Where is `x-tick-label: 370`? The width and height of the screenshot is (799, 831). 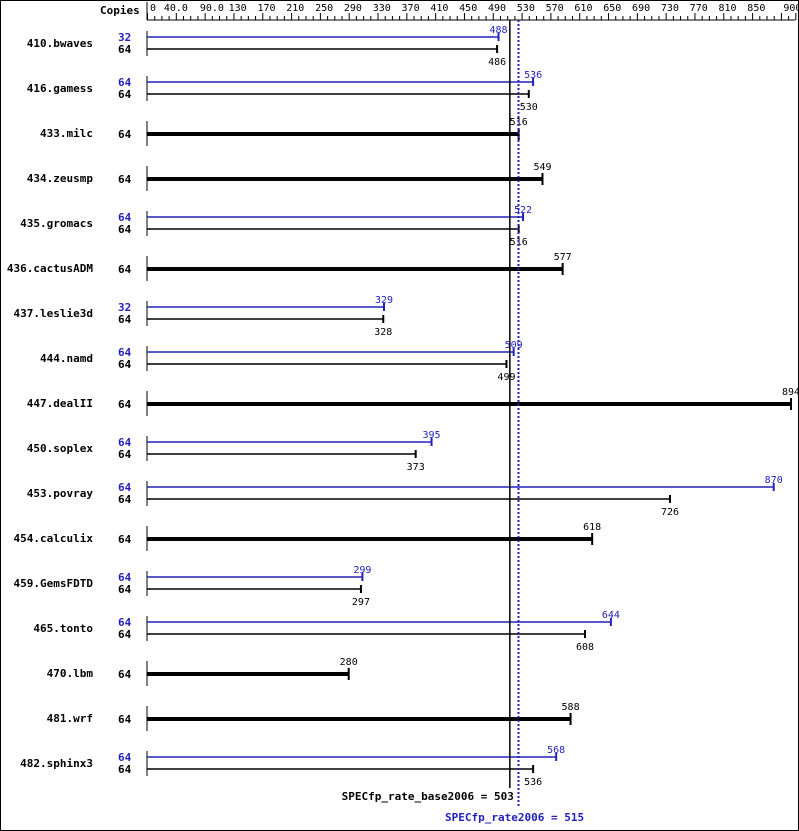 x-tick-label: 370 is located at coordinates (411, 8).